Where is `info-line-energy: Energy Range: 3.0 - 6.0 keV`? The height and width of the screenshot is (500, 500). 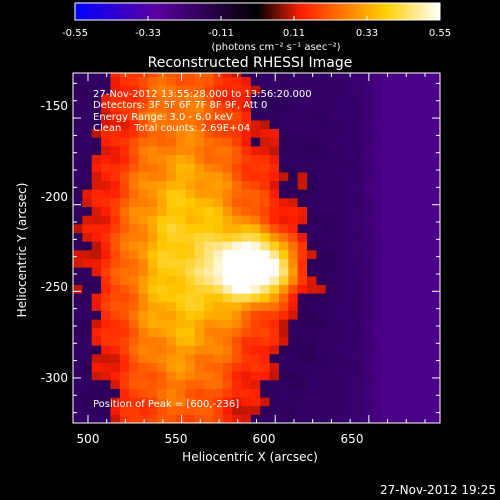 info-line-energy: Energy Range: 3.0 - 6.0 keV is located at coordinates (163, 117).